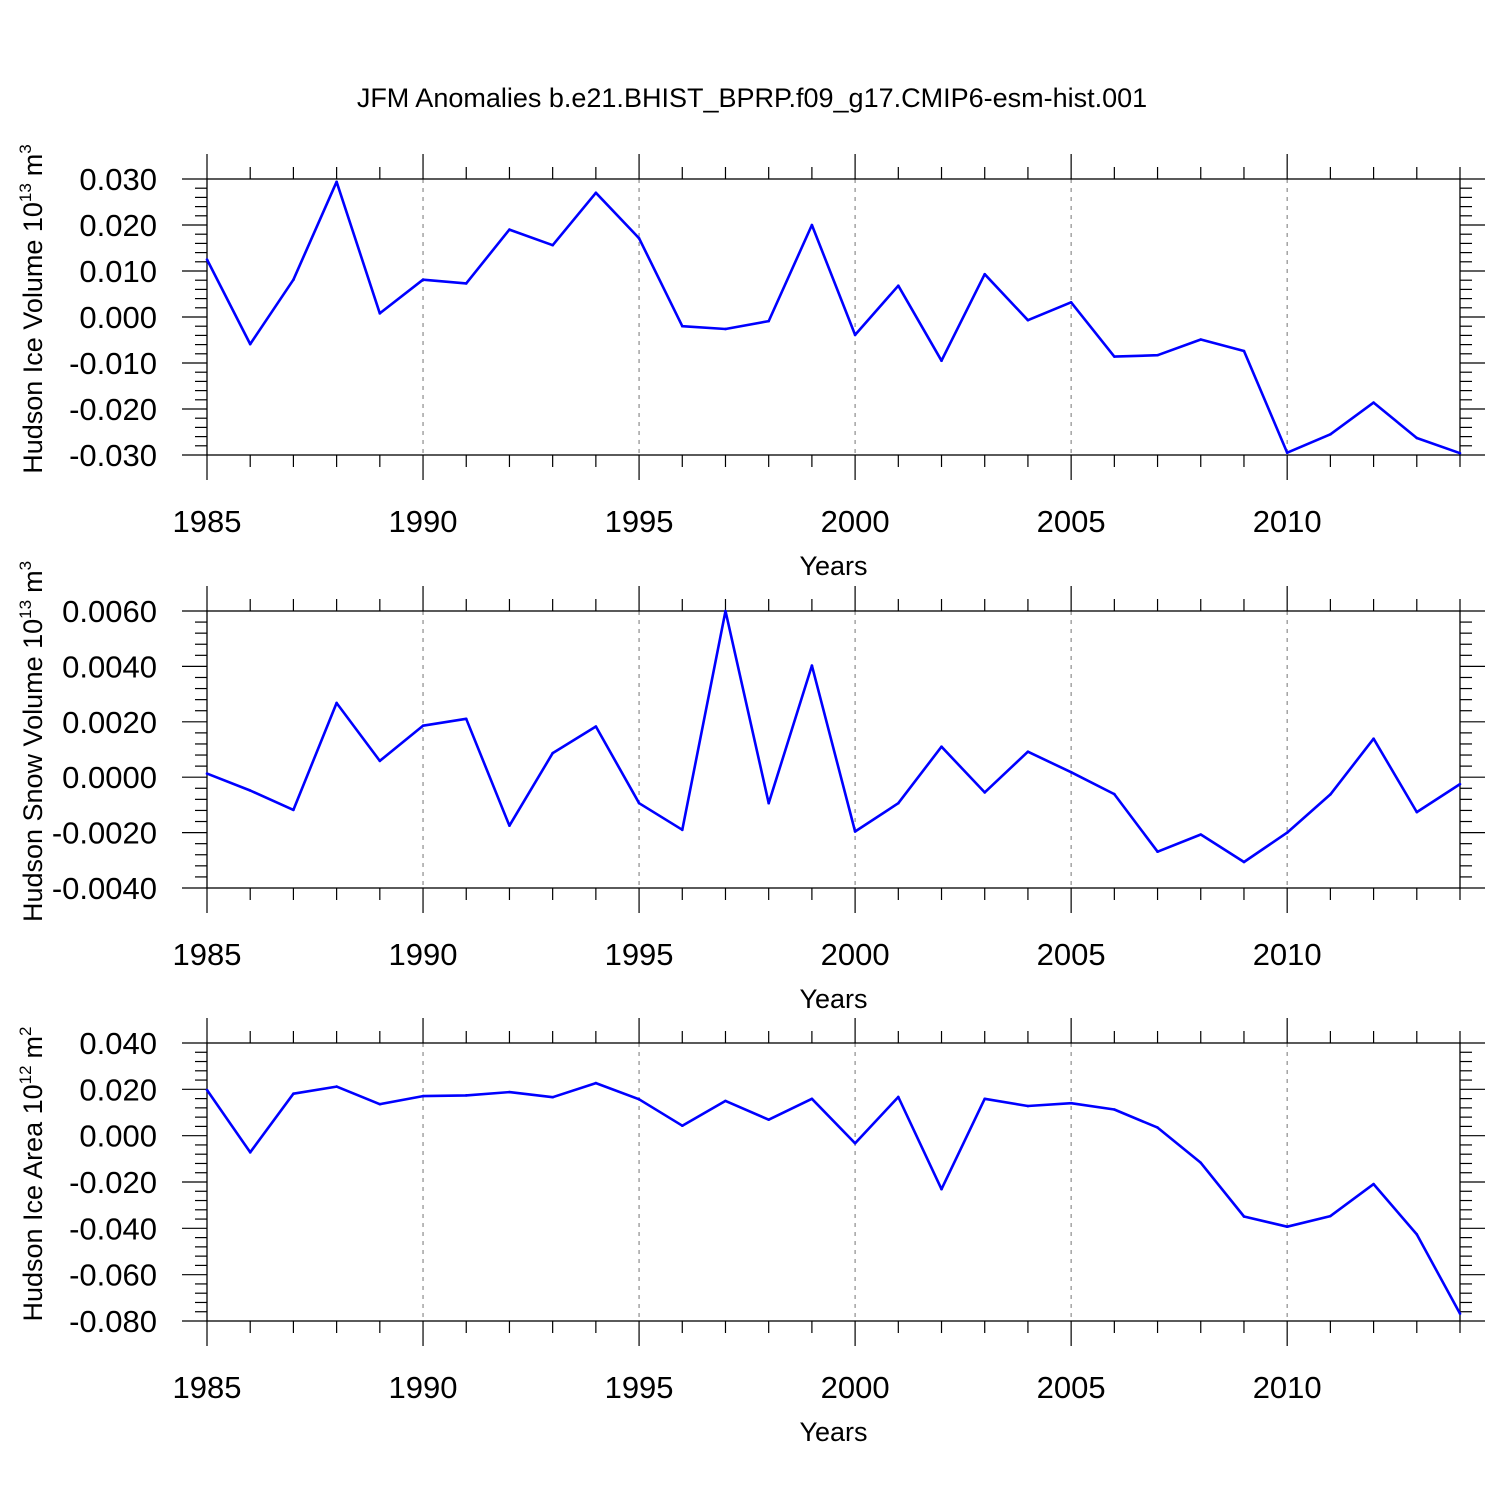 The image size is (1500, 1500). What do you see at coordinates (423, 954) in the screenshot?
I see `x-tick-label: 1990` at bounding box center [423, 954].